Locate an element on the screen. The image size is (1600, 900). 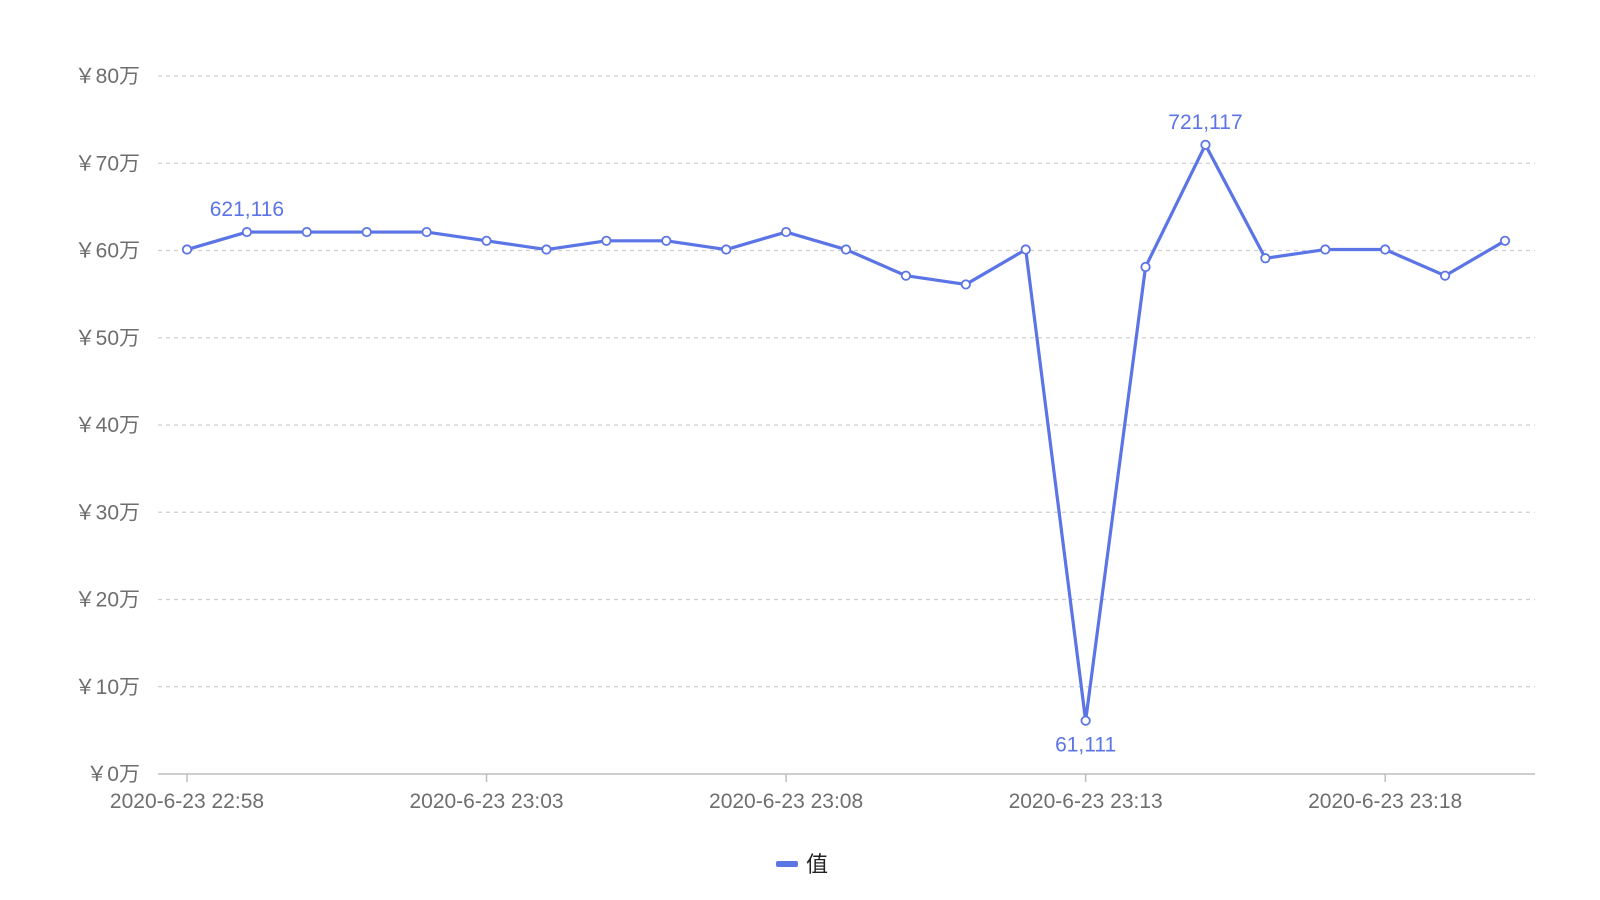
x-tick-label: 2020-6-23 23:03 is located at coordinates (486, 801).